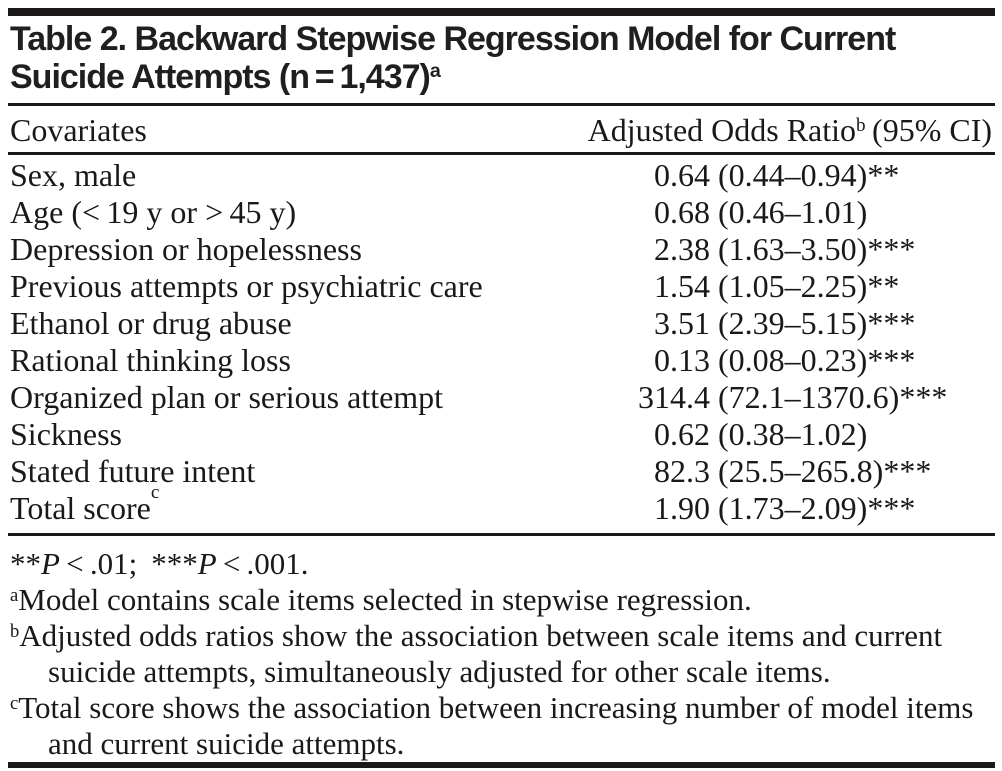 The image size is (1002, 771). Describe the element at coordinates (25, 563) in the screenshot. I see `sig-stars-1: **` at that location.